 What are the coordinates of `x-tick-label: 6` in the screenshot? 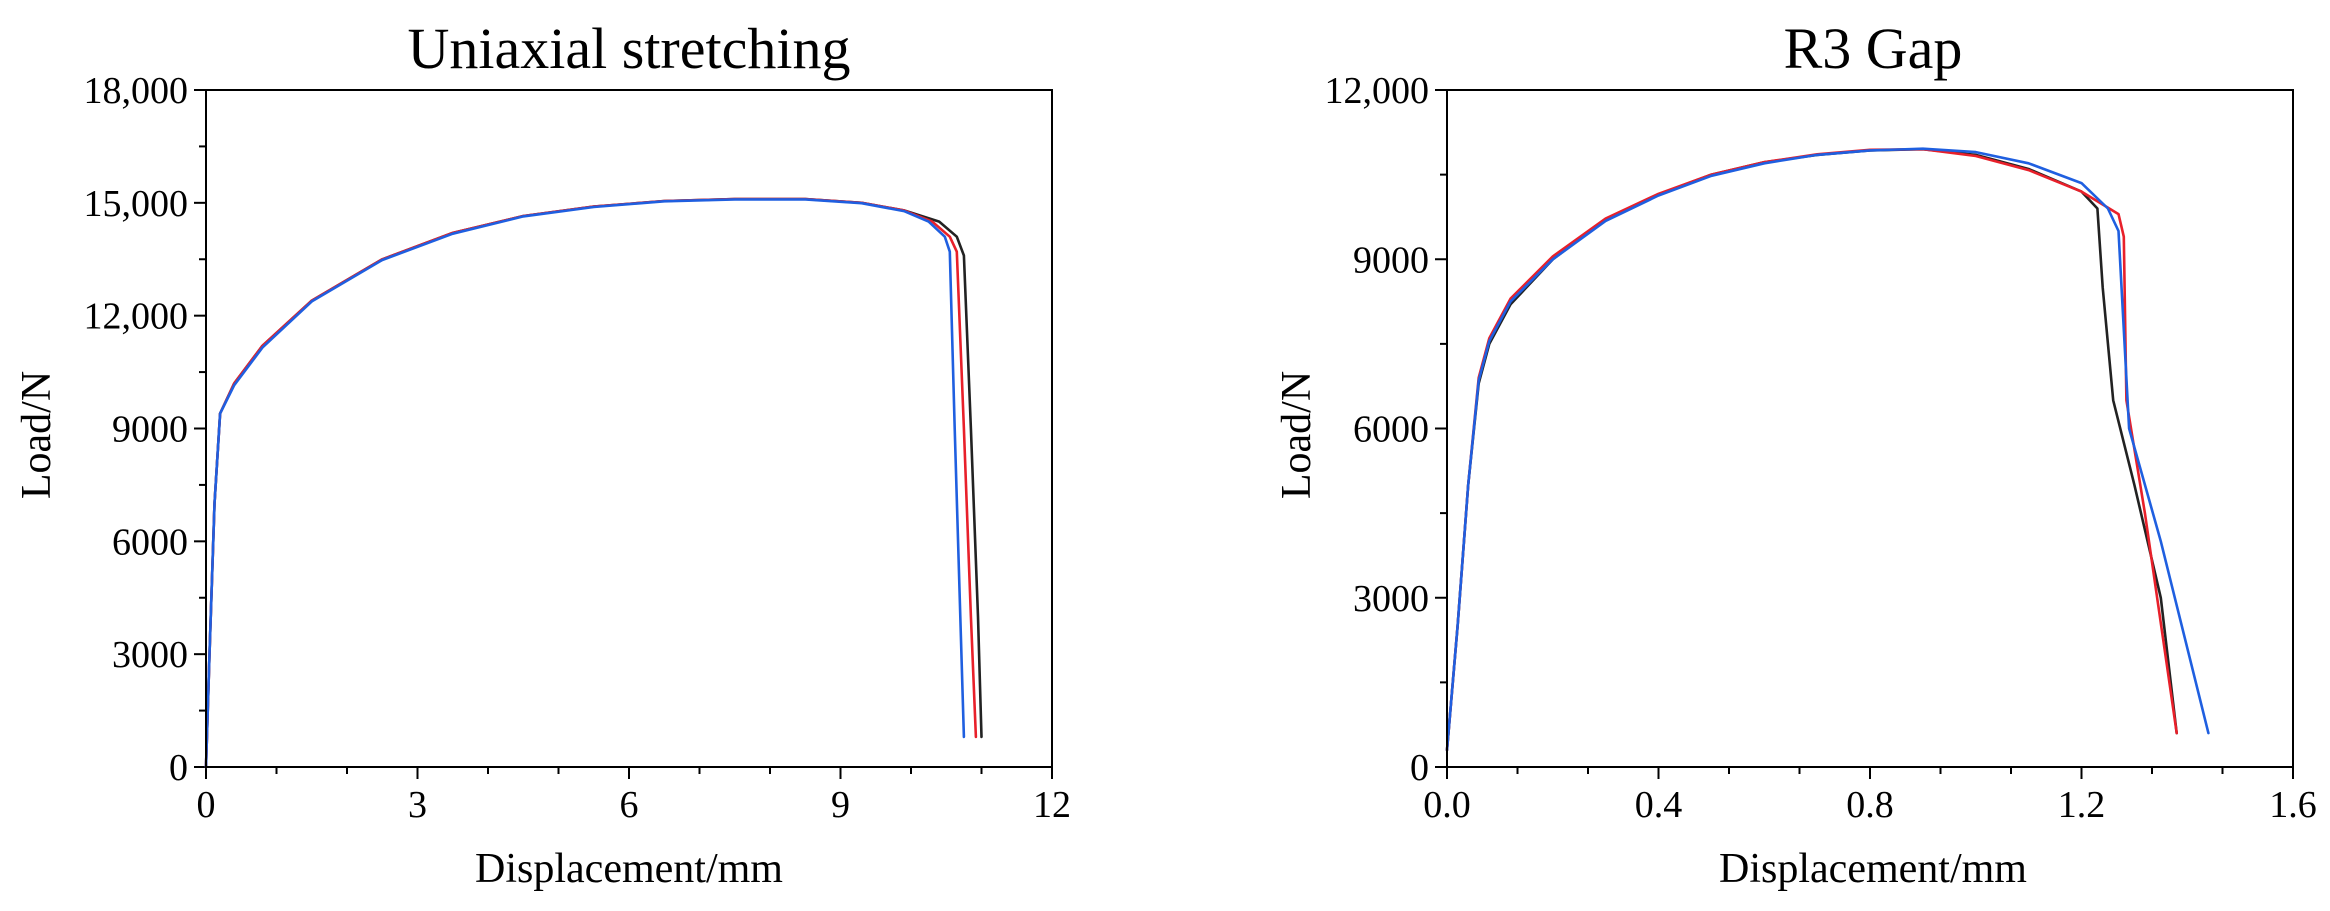 It's located at (629, 805).